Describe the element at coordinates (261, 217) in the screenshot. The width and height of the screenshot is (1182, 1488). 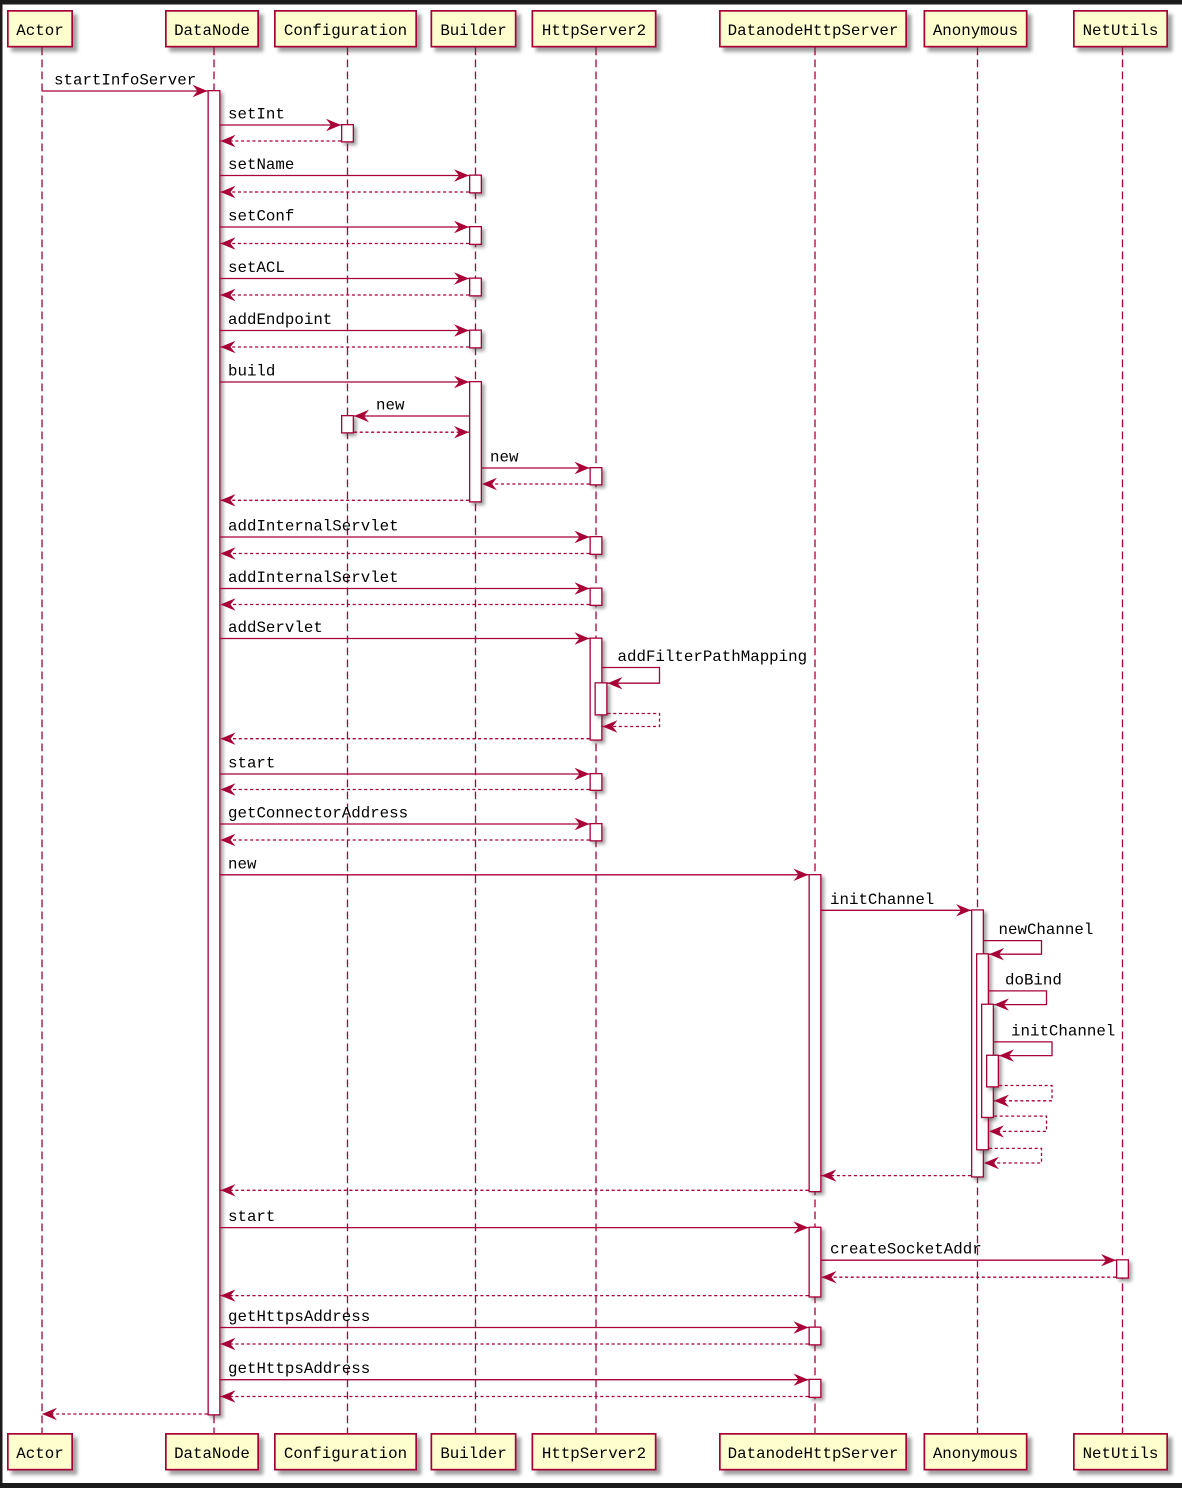
I see `svg-text: setConf` at that location.